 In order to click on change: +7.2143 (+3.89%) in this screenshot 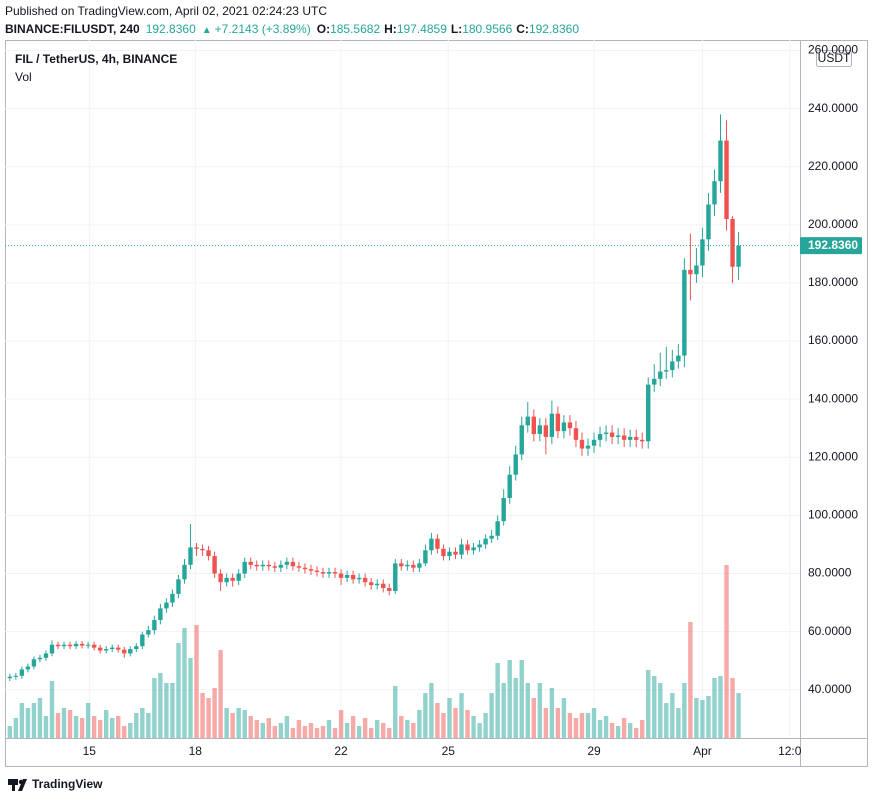, I will do `click(263, 29)`.